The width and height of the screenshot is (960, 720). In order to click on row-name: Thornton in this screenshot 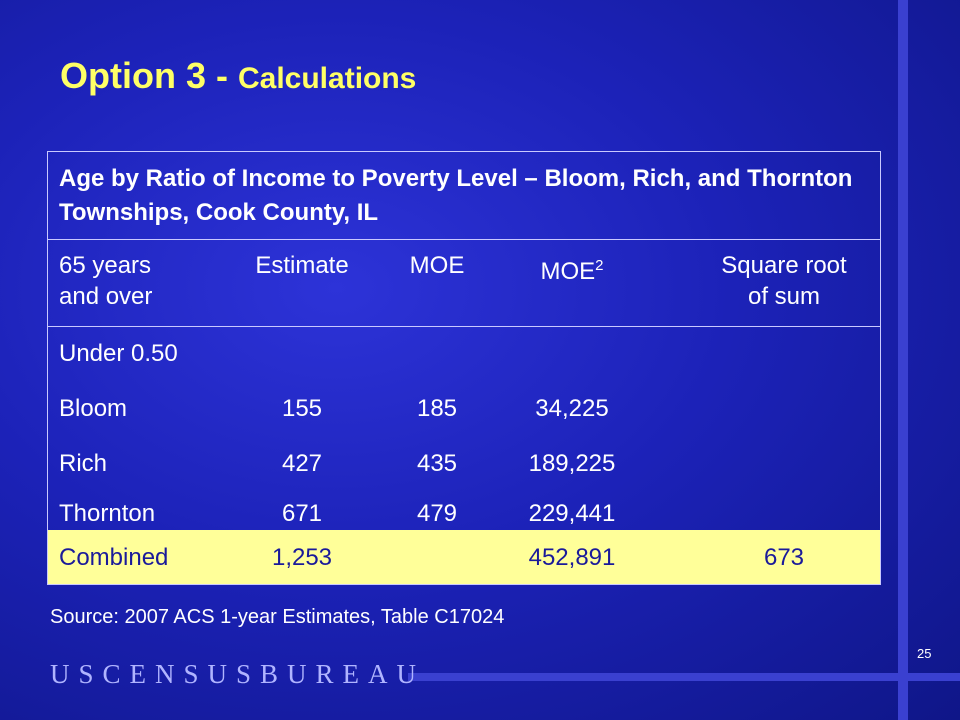, I will do `click(107, 513)`.